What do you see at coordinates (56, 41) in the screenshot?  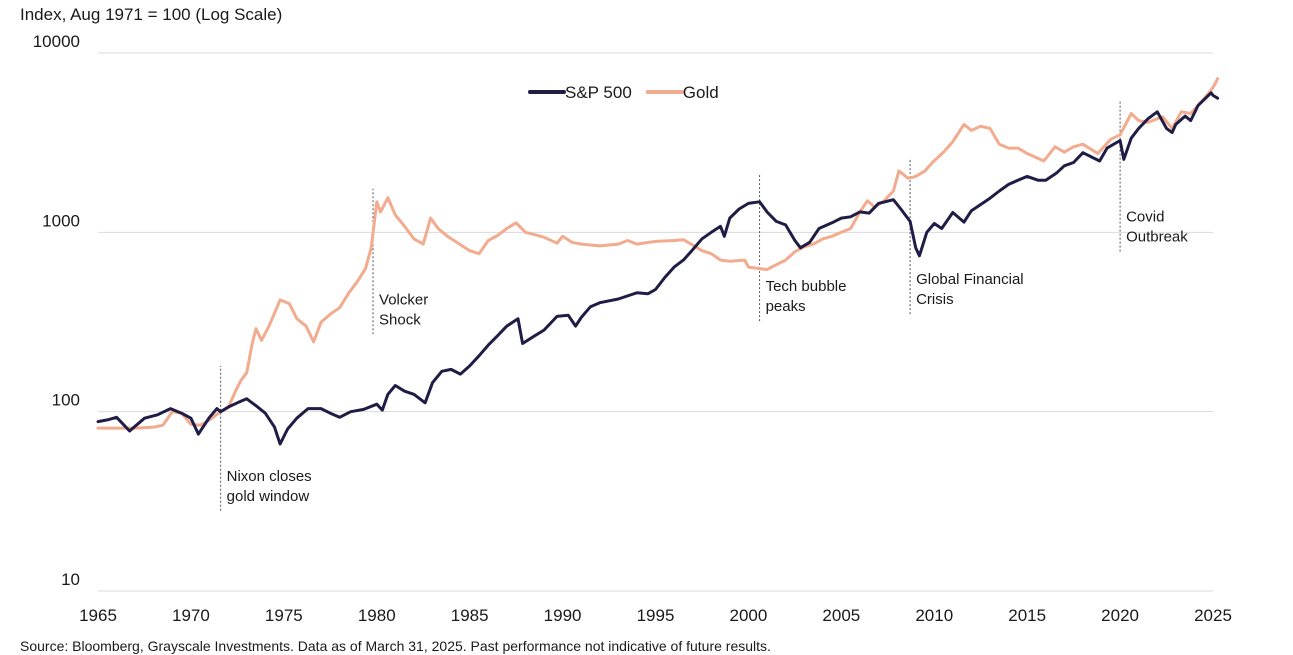 I see `y-tick-label-10000: 10000` at bounding box center [56, 41].